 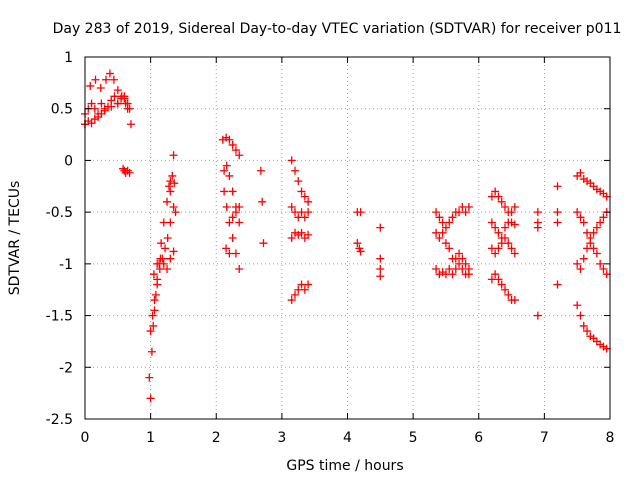 I want to click on series-arc-7c, so click(x=592, y=243).